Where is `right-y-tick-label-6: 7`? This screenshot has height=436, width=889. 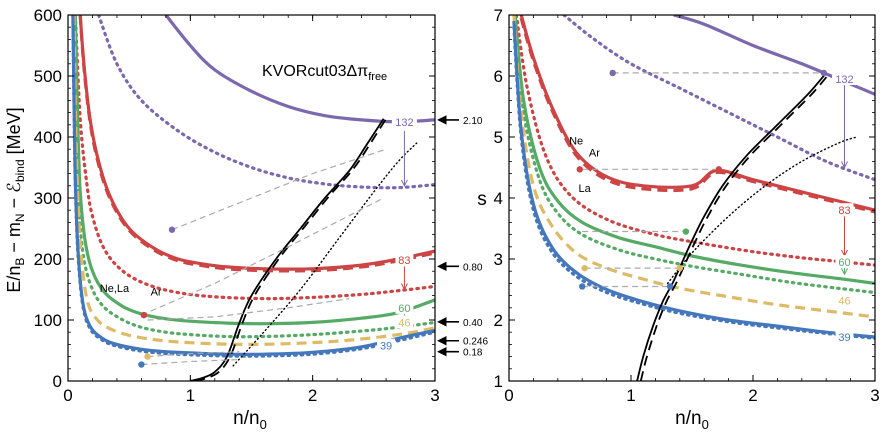 right-y-tick-label-6: 7 is located at coordinates (498, 15).